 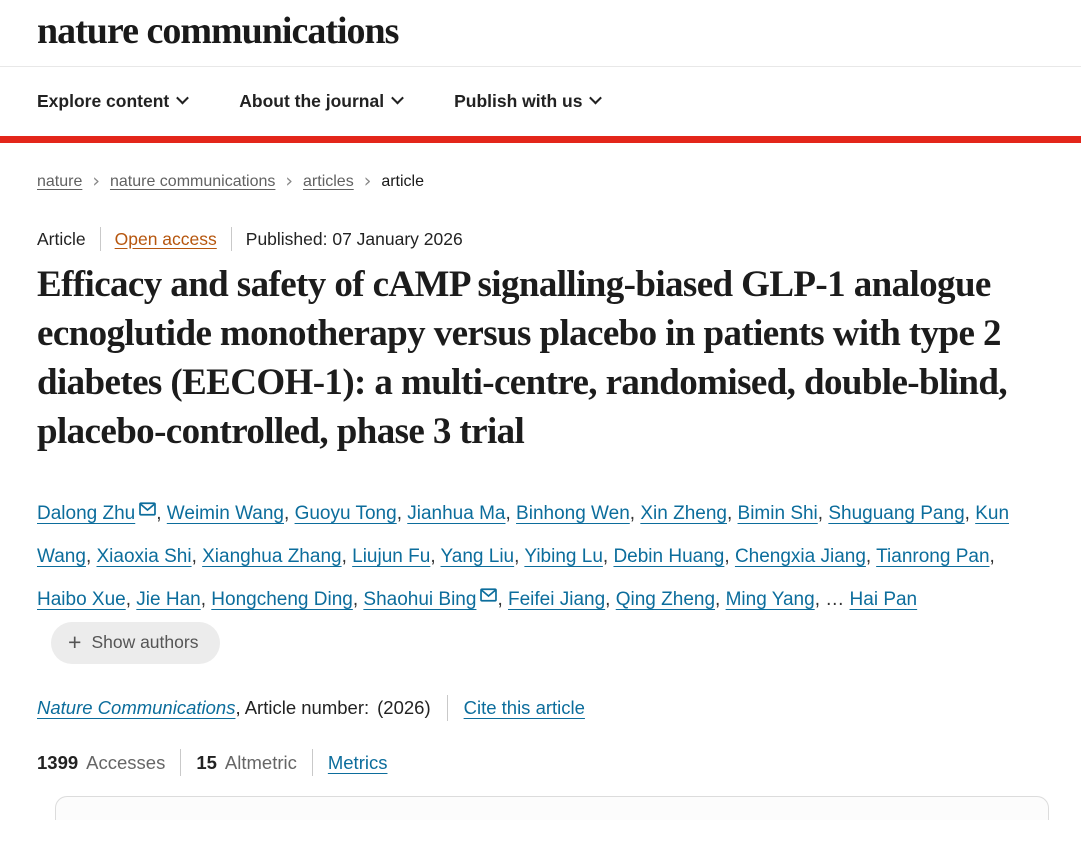 I want to click on article-year: (2026), so click(x=404, y=707).